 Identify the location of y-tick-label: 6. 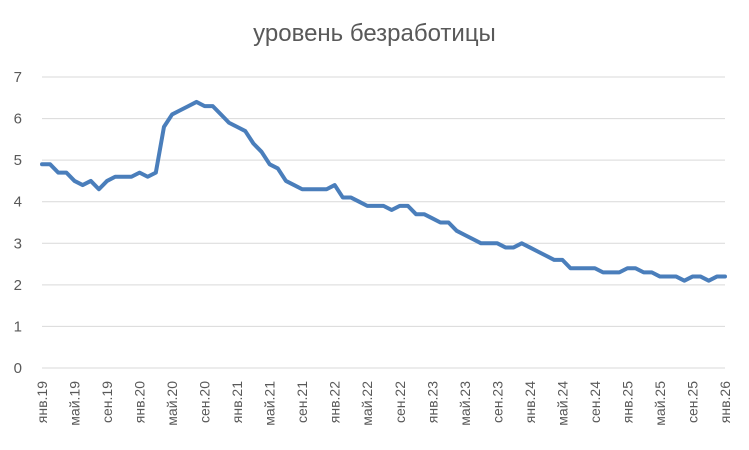
(18, 119).